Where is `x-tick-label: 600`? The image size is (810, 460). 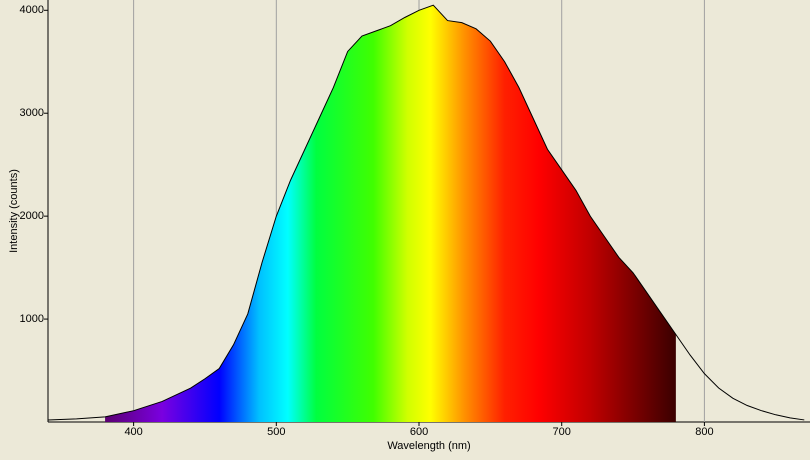
x-tick-label: 600 is located at coordinates (419, 432).